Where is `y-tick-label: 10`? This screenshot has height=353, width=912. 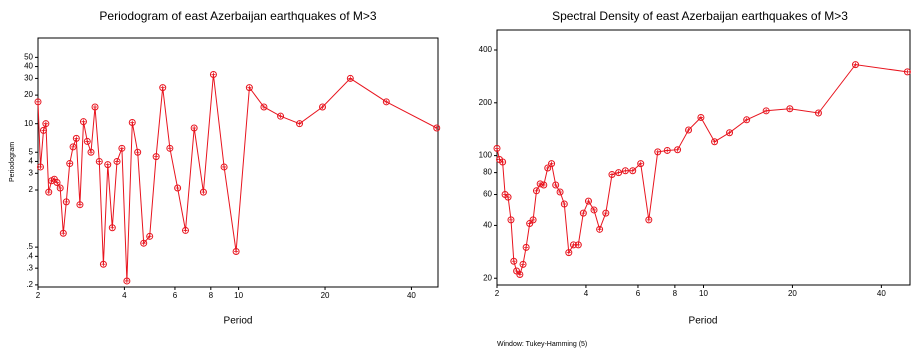 y-tick-label: 10 is located at coordinates (28, 123).